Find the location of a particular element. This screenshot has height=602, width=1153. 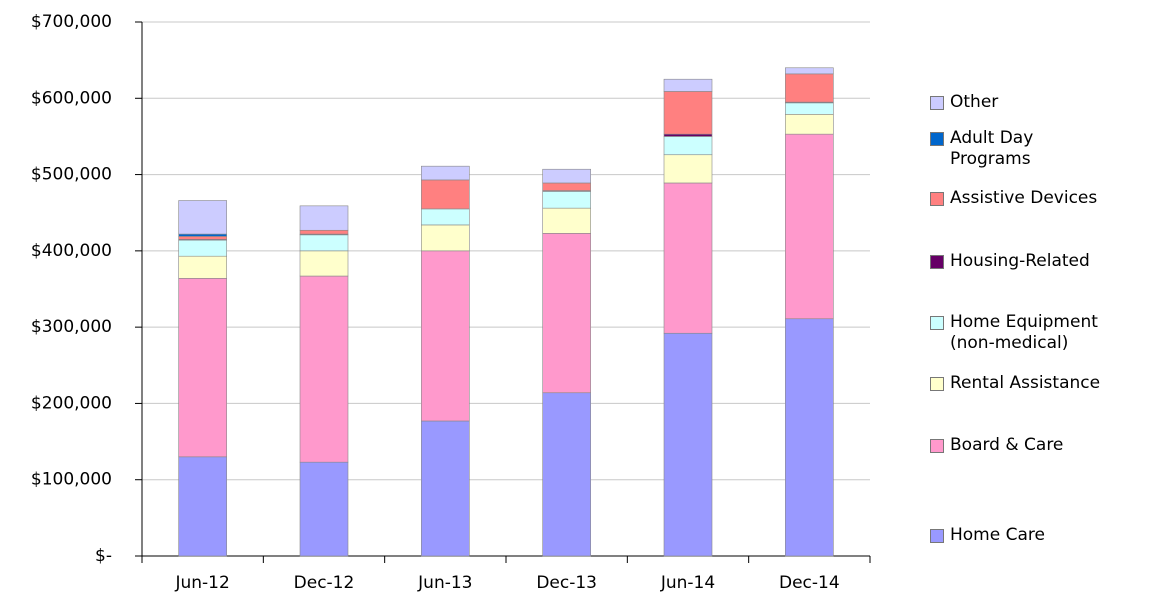

y-tick-label: $600,000 is located at coordinates (71, 98).